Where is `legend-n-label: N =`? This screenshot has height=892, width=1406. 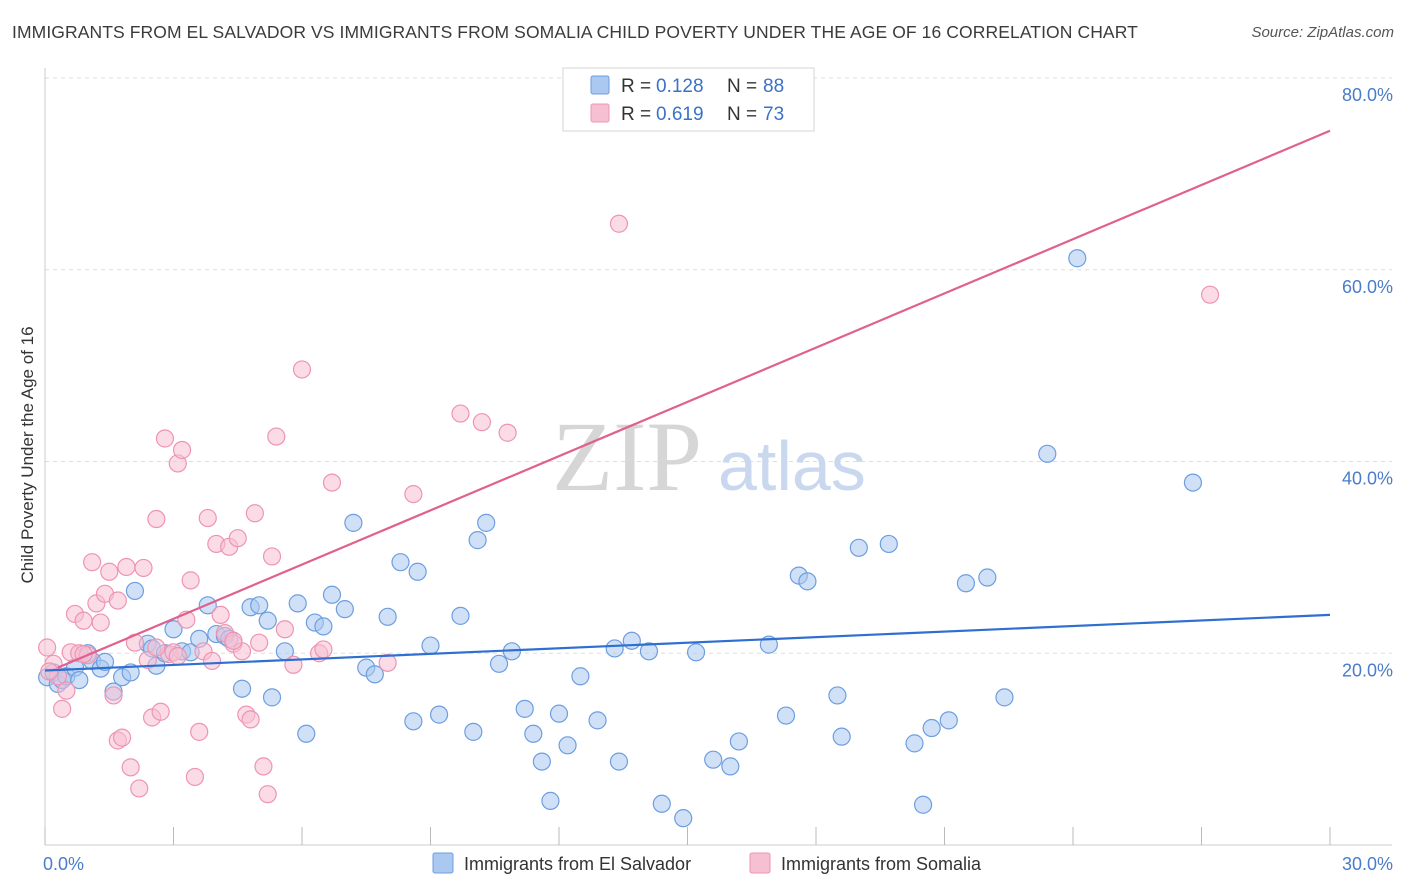 legend-n-label: N = is located at coordinates (742, 114).